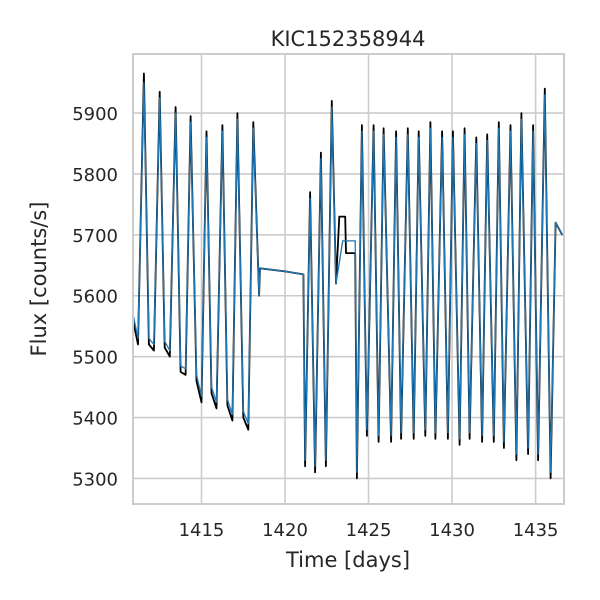 This screenshot has width=600, height=600. I want to click on y-axis-label: Flux [counts/s], so click(39, 279).